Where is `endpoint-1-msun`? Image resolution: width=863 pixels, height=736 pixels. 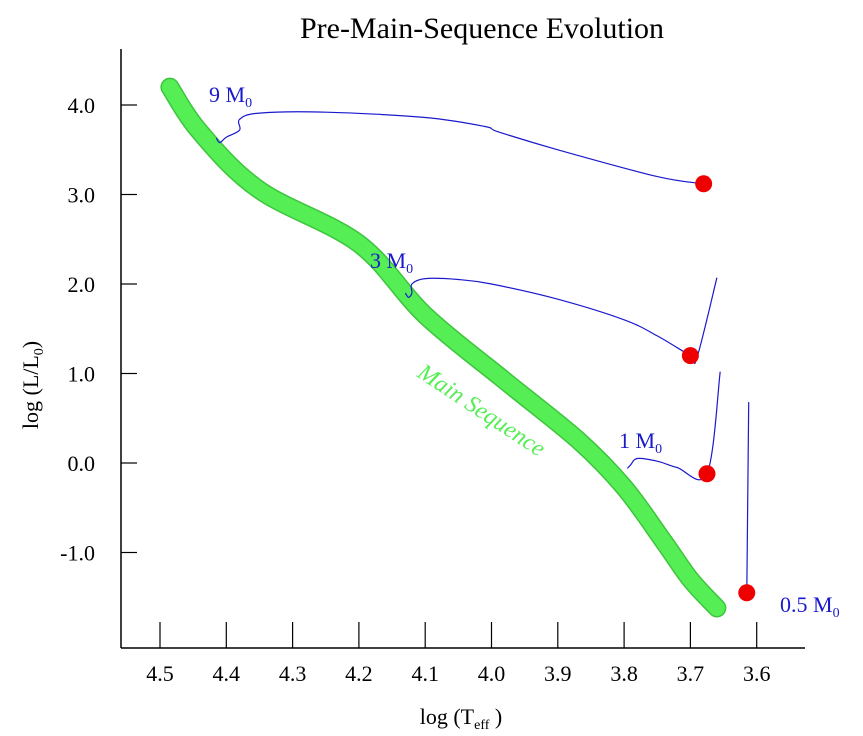
endpoint-1-msun is located at coordinates (707, 474).